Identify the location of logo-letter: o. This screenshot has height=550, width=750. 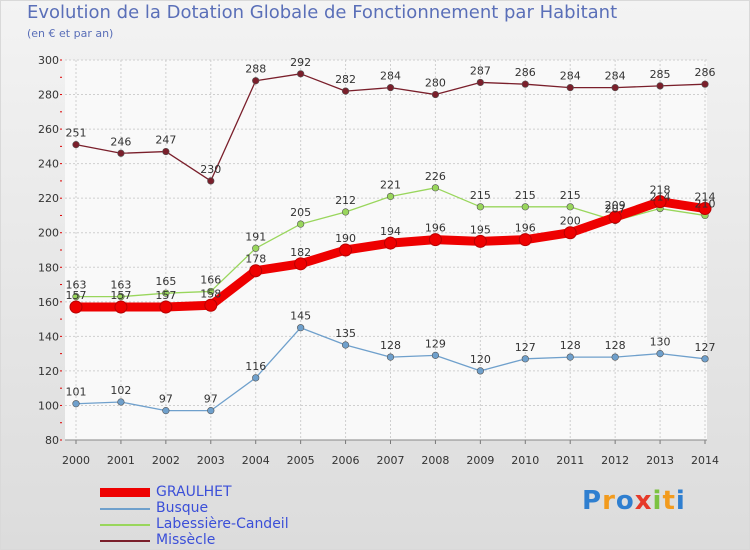
(625, 501).